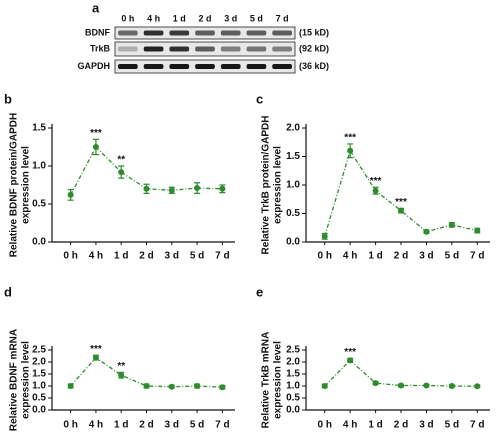  What do you see at coordinates (14, 185) in the screenshot?
I see `y-axis-label: Relative BDNF protein/GAPDH` at bounding box center [14, 185].